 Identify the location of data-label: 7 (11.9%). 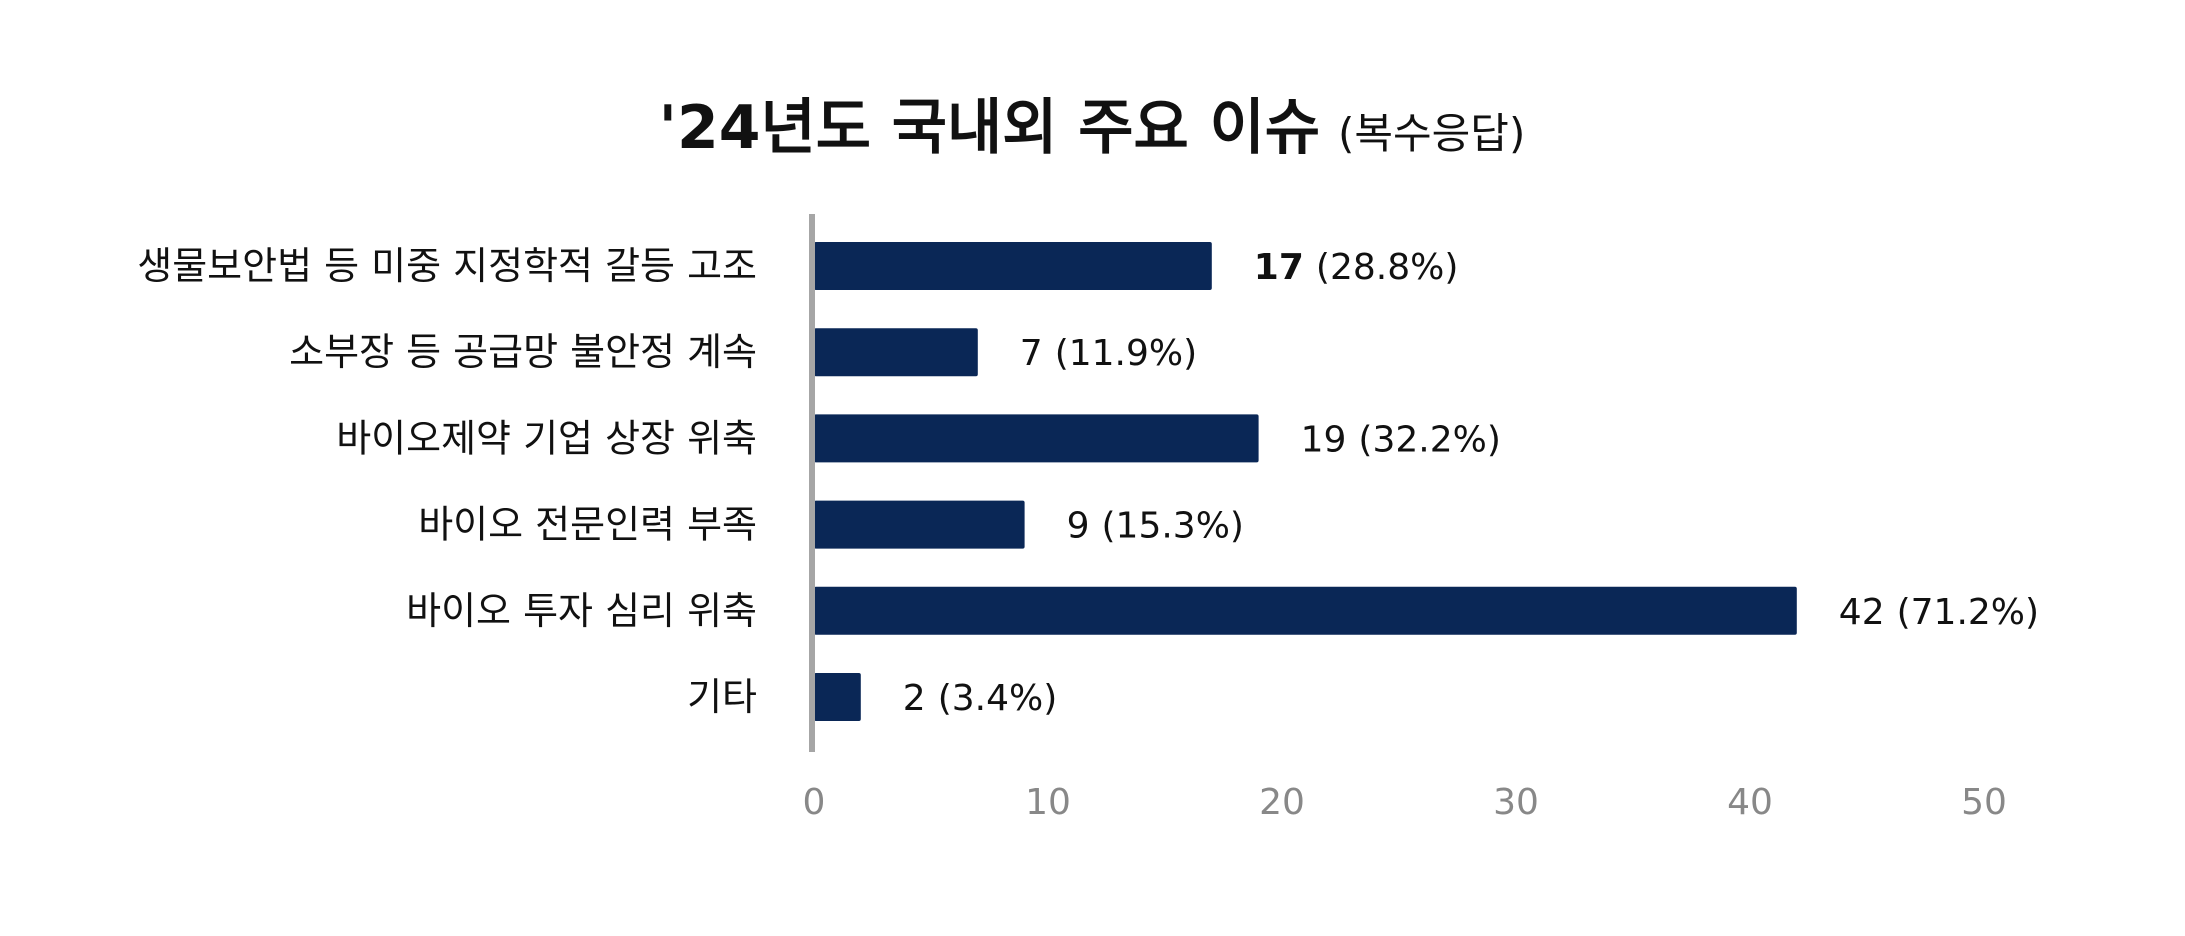
(1108, 353).